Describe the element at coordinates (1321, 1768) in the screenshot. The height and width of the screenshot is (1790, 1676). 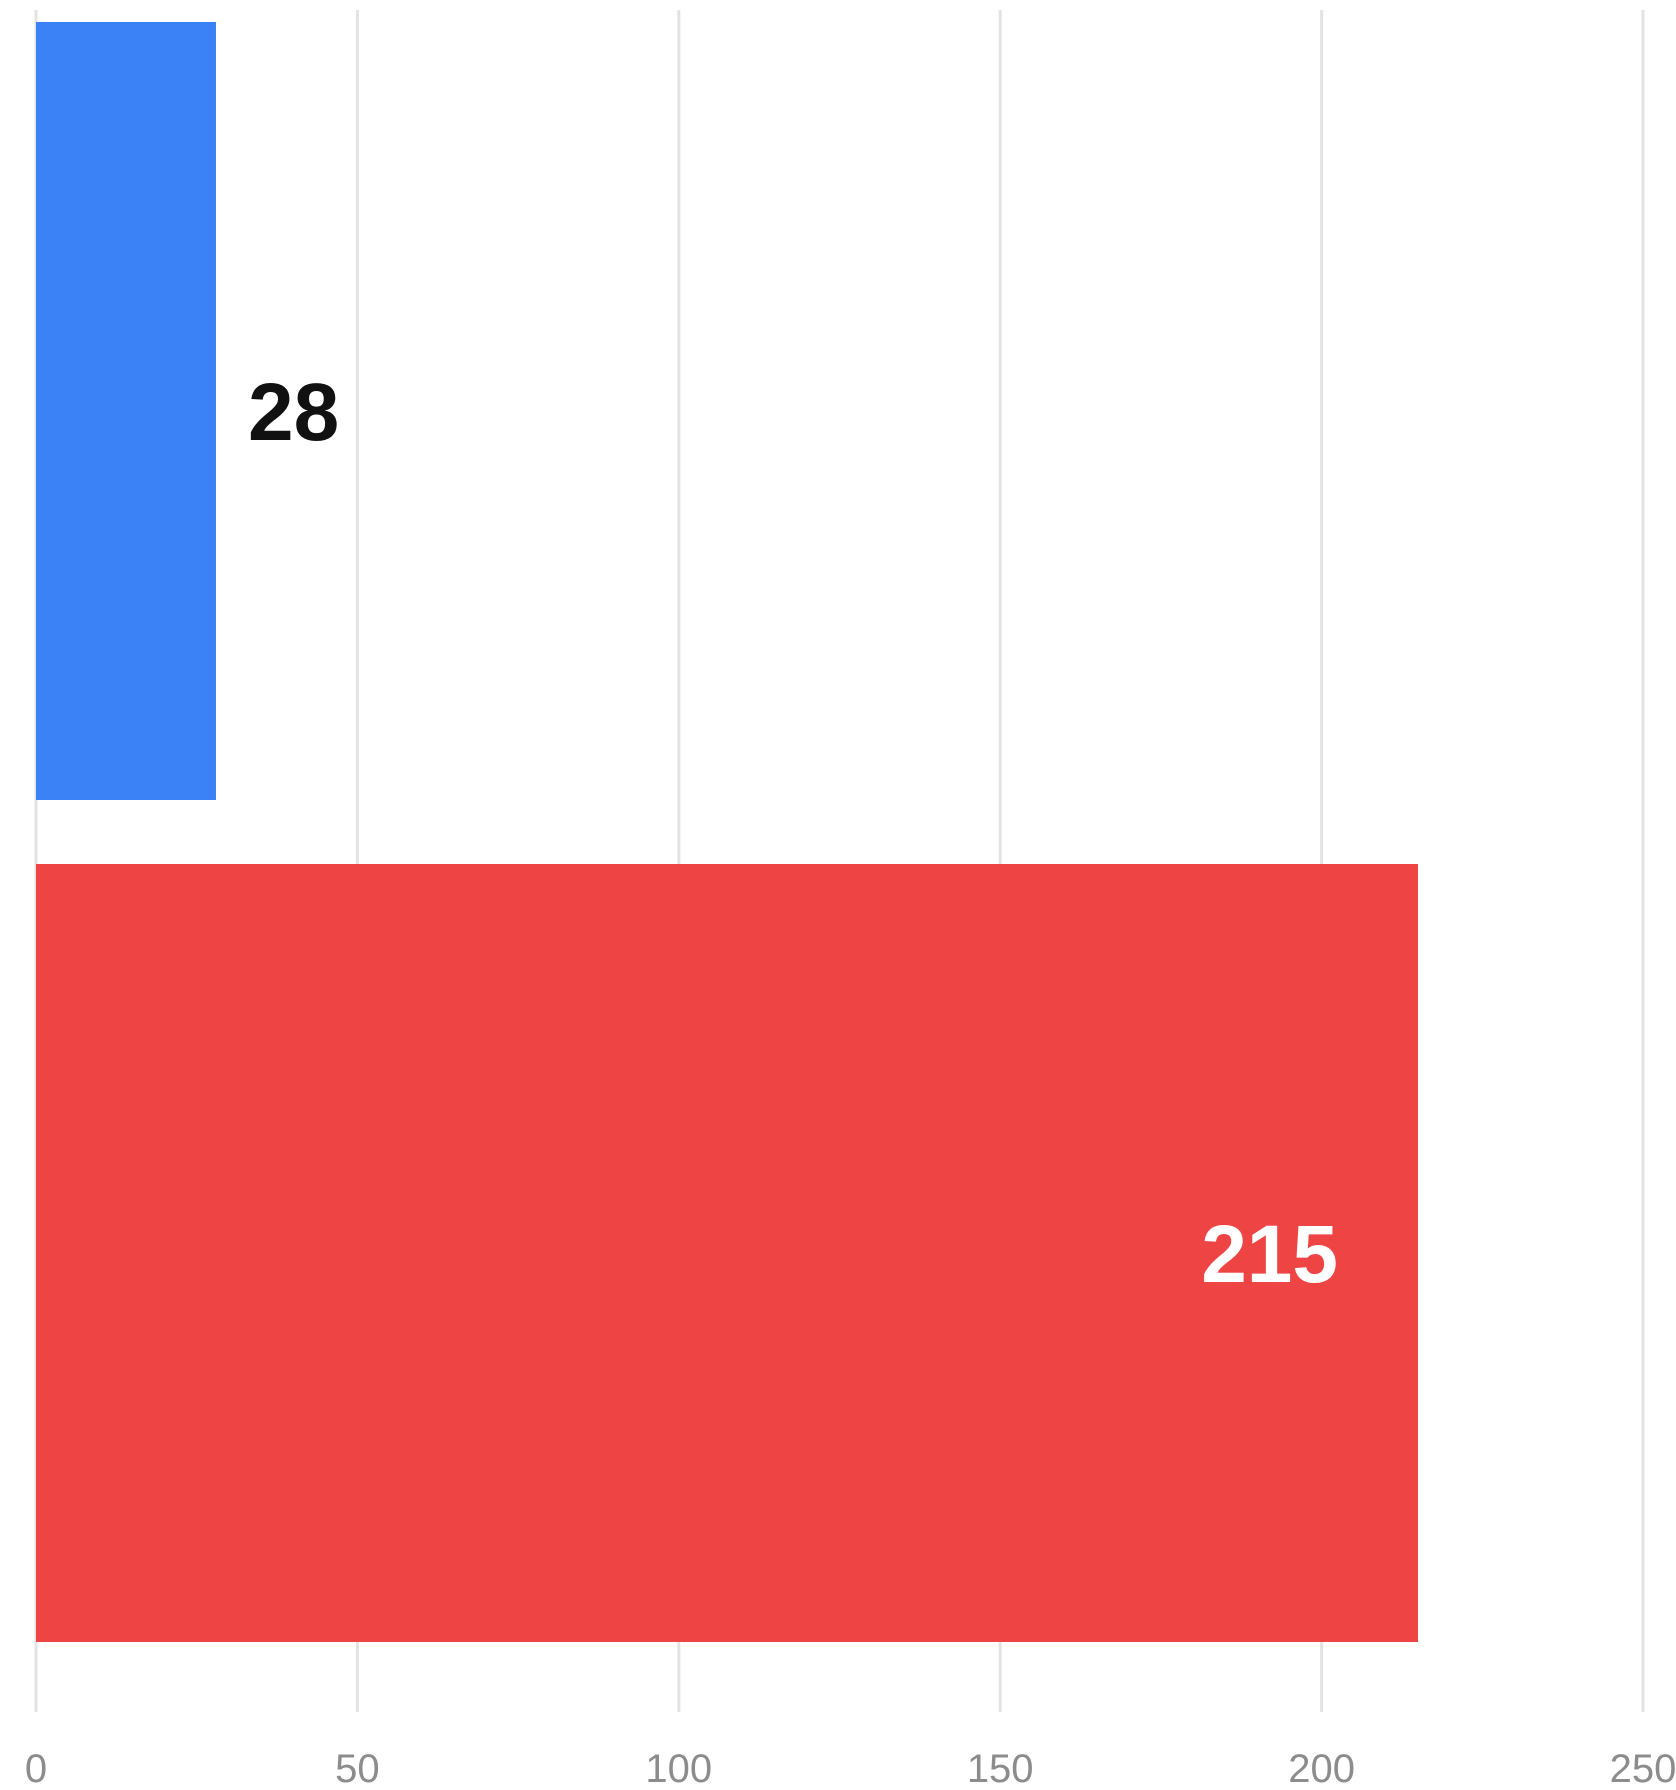
I see `x-tick-label: 200` at that location.